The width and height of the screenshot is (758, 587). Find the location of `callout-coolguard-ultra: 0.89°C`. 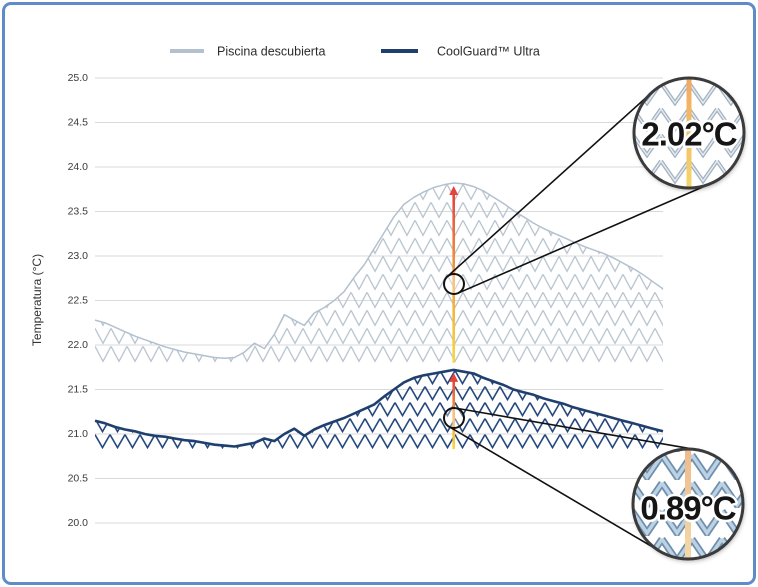

callout-coolguard-ultra: 0.89°C is located at coordinates (594, 484).